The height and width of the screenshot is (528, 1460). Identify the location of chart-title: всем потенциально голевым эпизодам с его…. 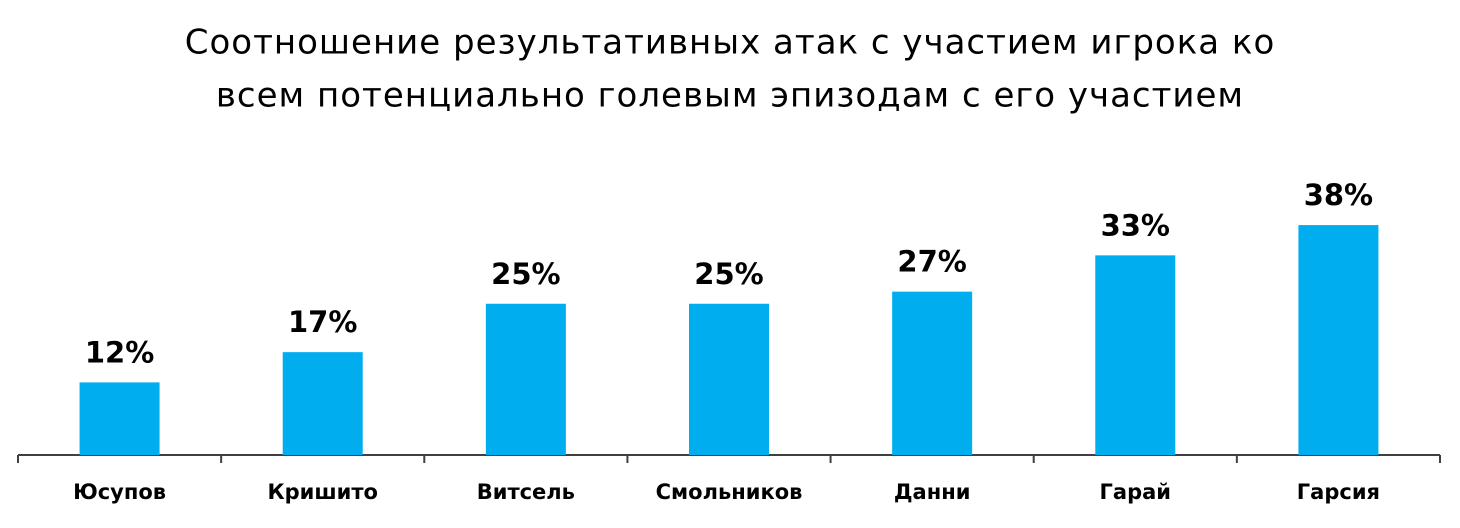
(730, 96).